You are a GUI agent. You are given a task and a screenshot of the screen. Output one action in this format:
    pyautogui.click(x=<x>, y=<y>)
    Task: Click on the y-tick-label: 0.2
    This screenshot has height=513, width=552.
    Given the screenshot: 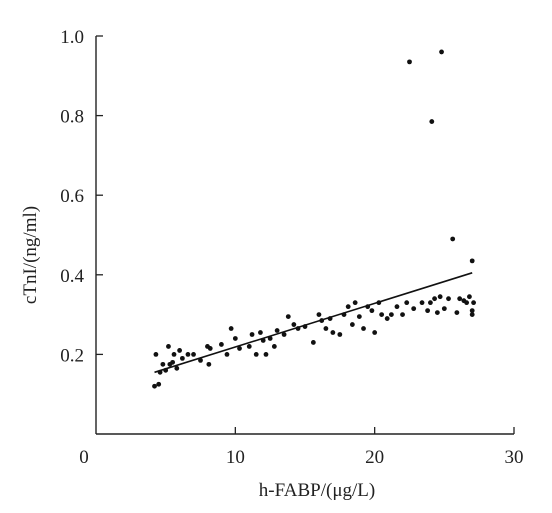 What is the action you would take?
    pyautogui.click(x=72, y=355)
    